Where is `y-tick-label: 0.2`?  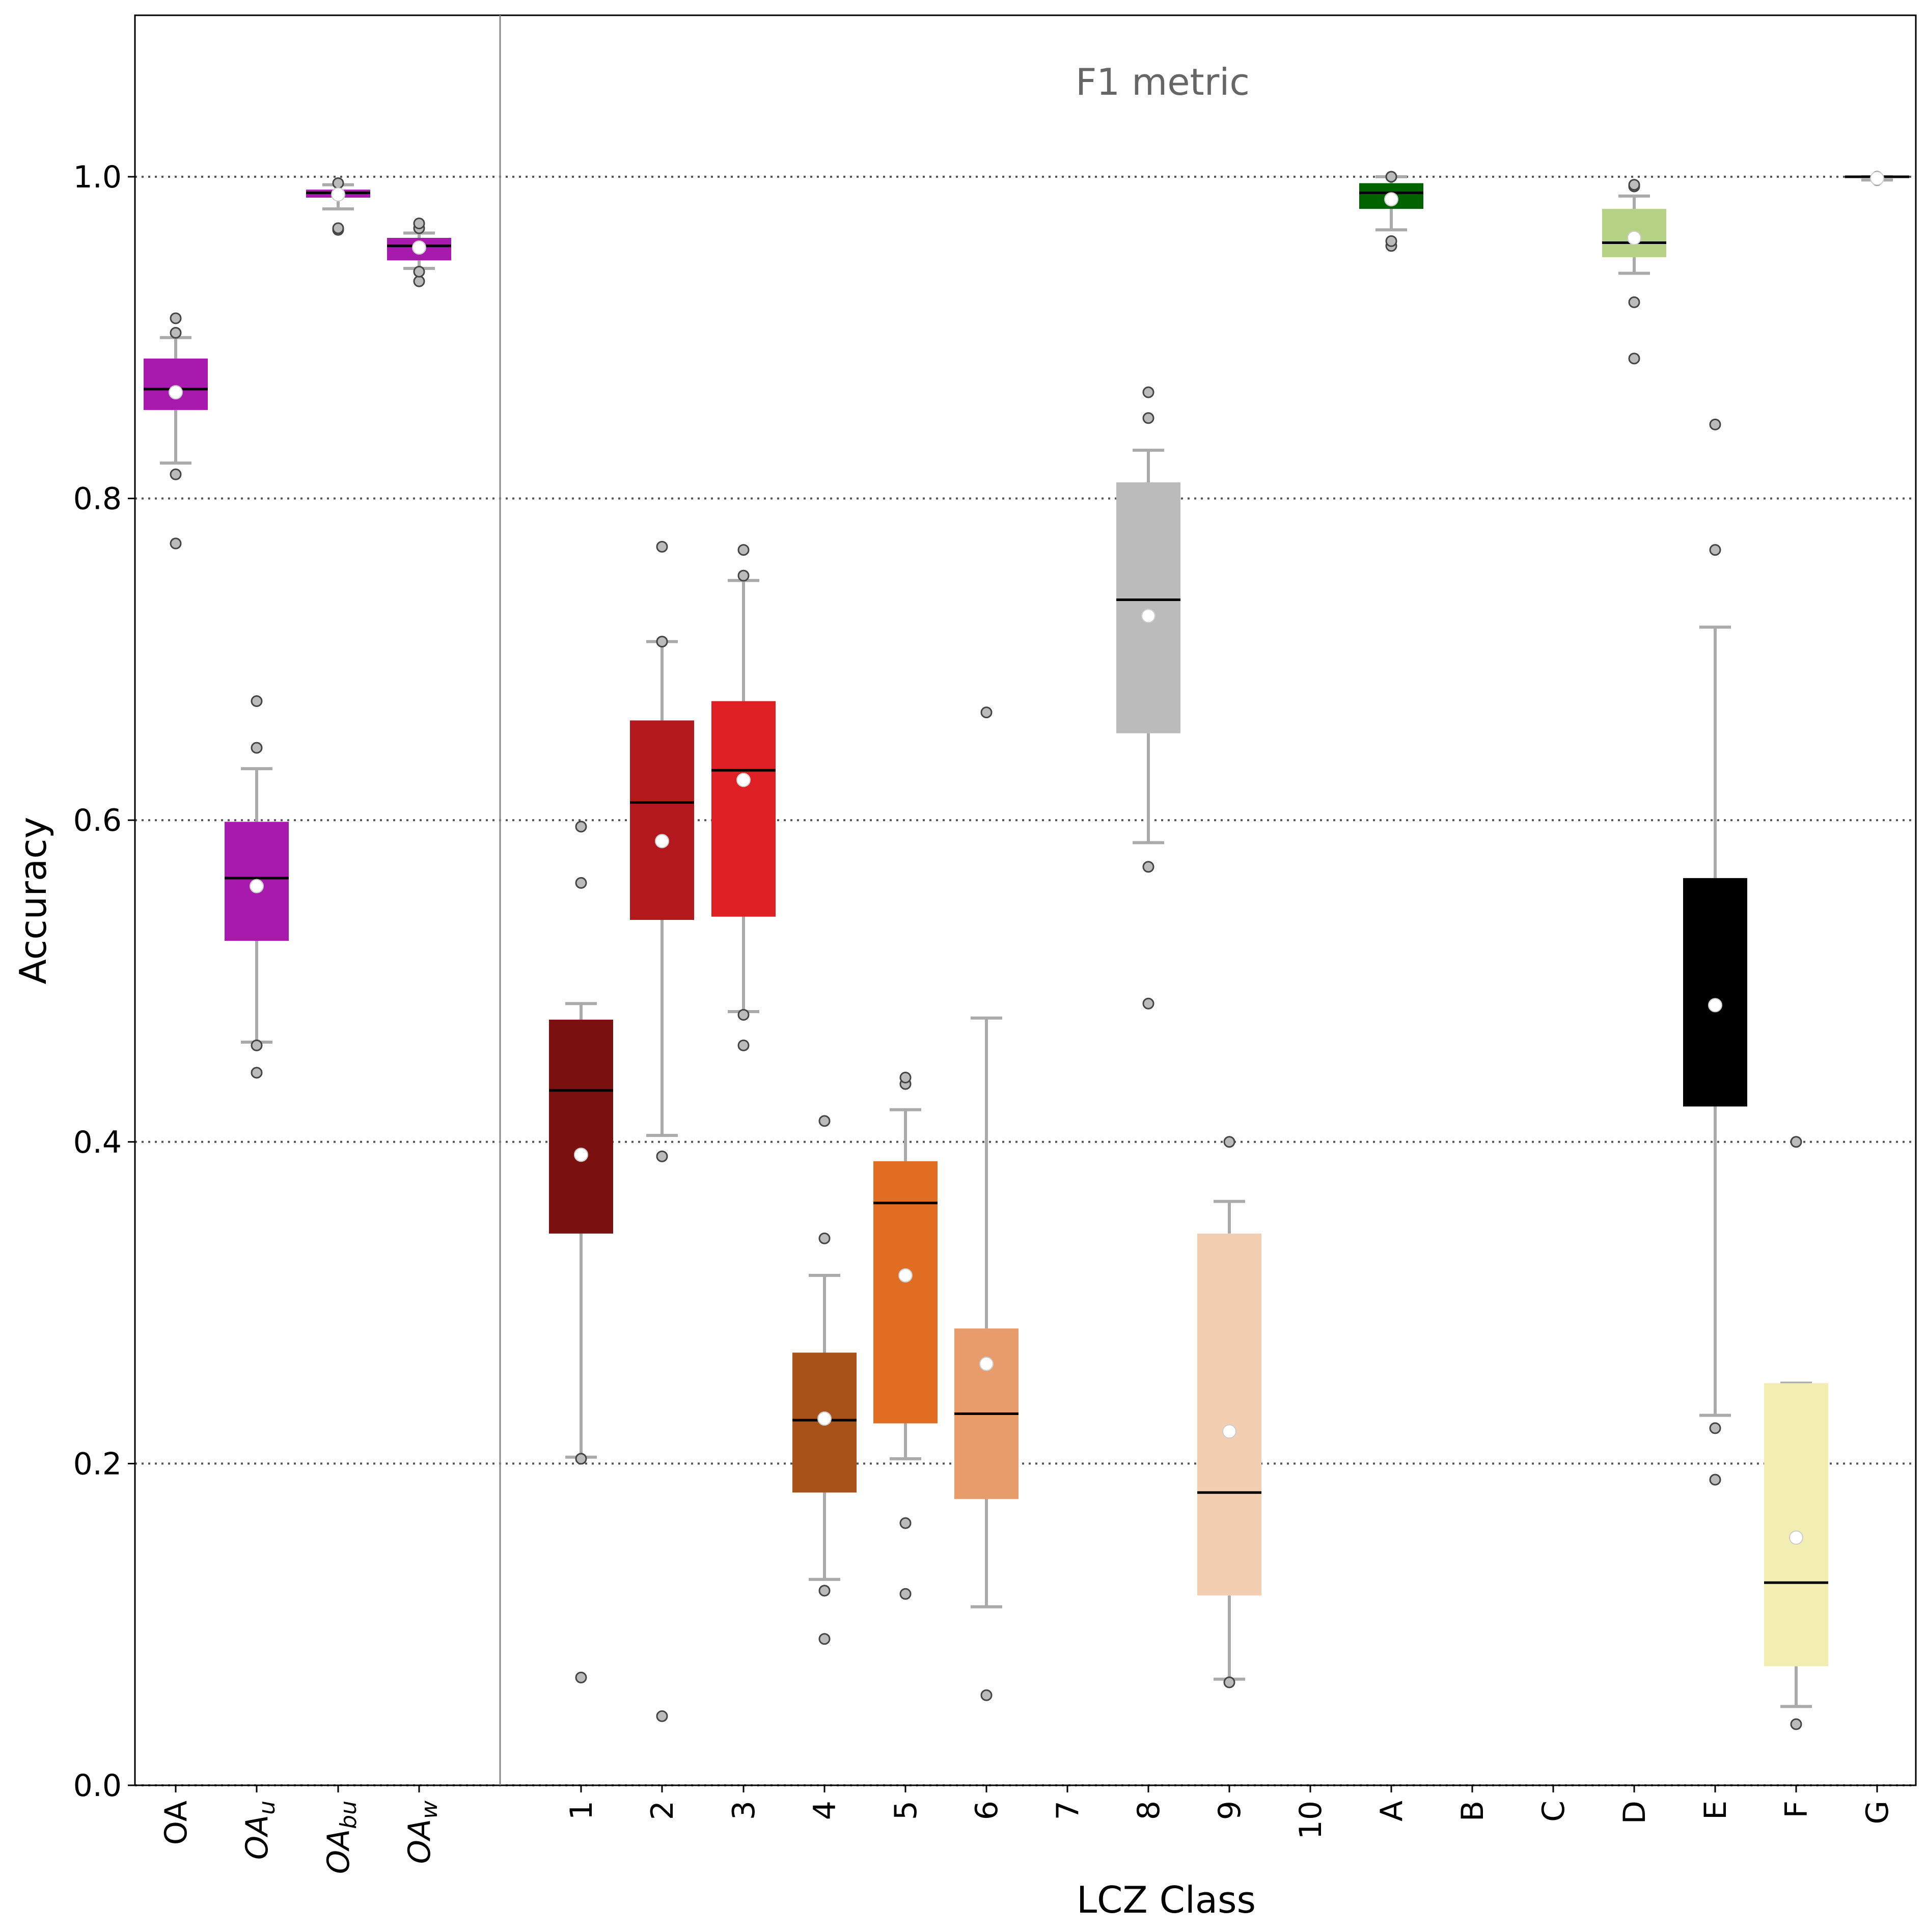 y-tick-label: 0.2 is located at coordinates (97, 1464).